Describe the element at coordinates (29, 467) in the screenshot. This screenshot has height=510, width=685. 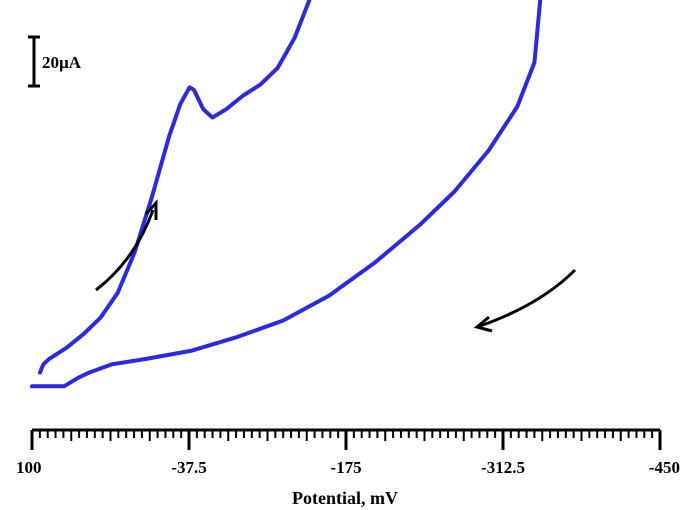
I see `x-tick-label: 100` at that location.